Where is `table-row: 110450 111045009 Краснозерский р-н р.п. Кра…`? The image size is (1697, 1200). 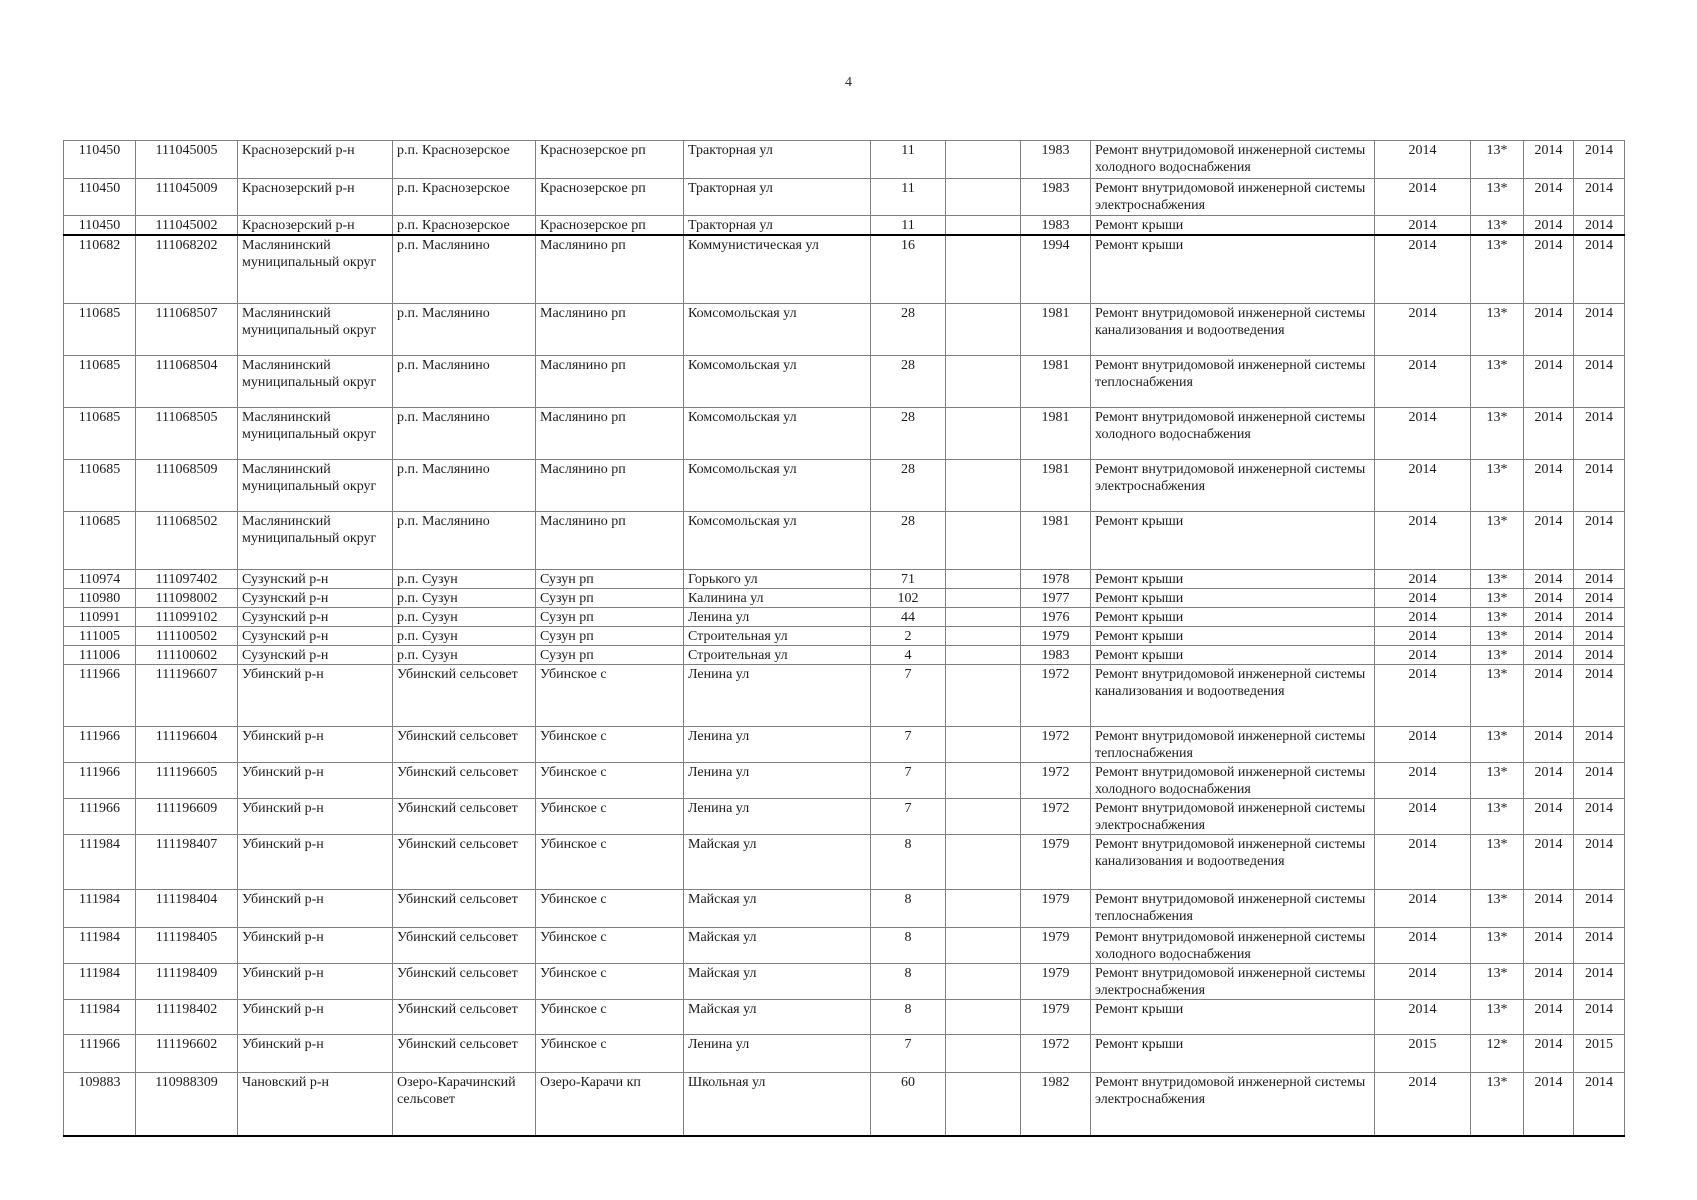
table-row: 110450 111045009 Краснозерский р-н р.п. Кра… is located at coordinates (844, 197).